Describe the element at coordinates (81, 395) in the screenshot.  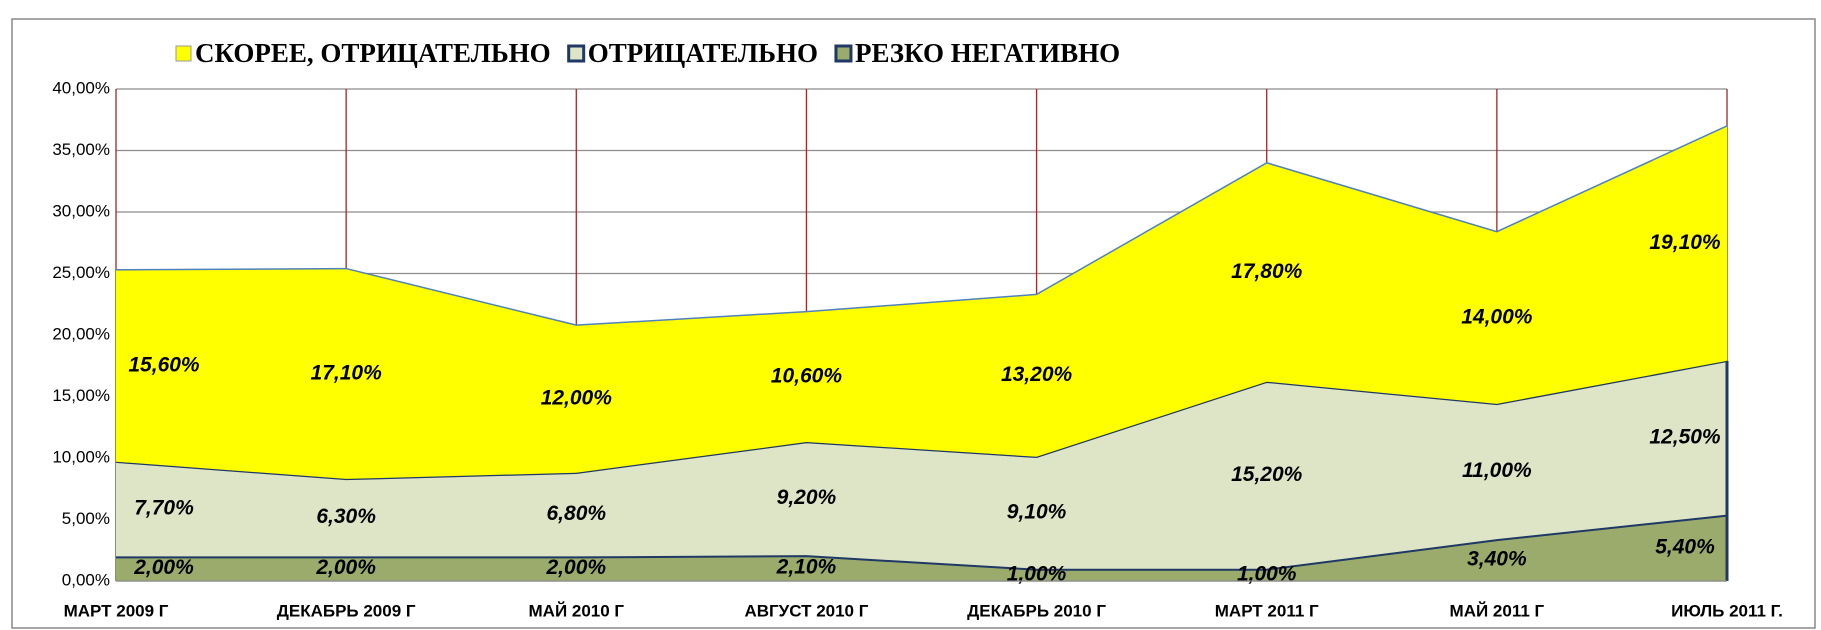
I see `y-tick-label: 15,00%` at that location.